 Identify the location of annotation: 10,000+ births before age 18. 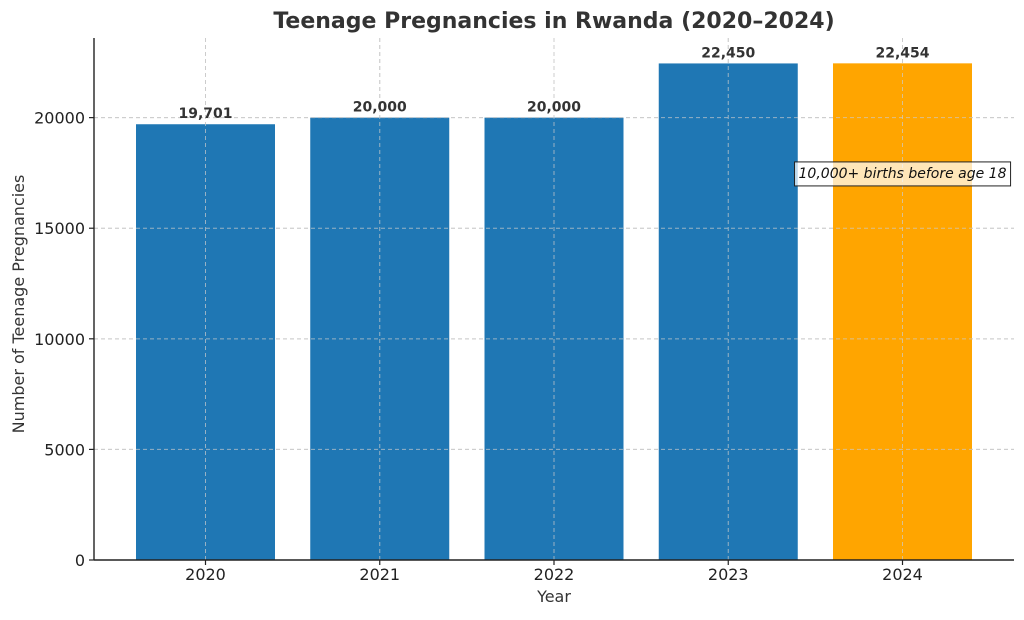
(903, 174).